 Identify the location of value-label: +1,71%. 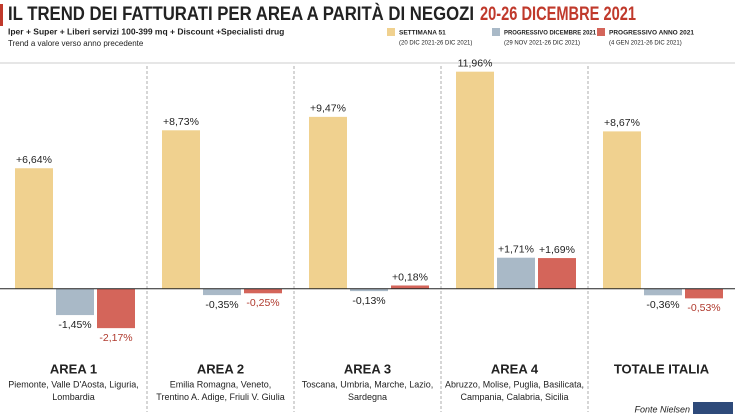
(516, 249).